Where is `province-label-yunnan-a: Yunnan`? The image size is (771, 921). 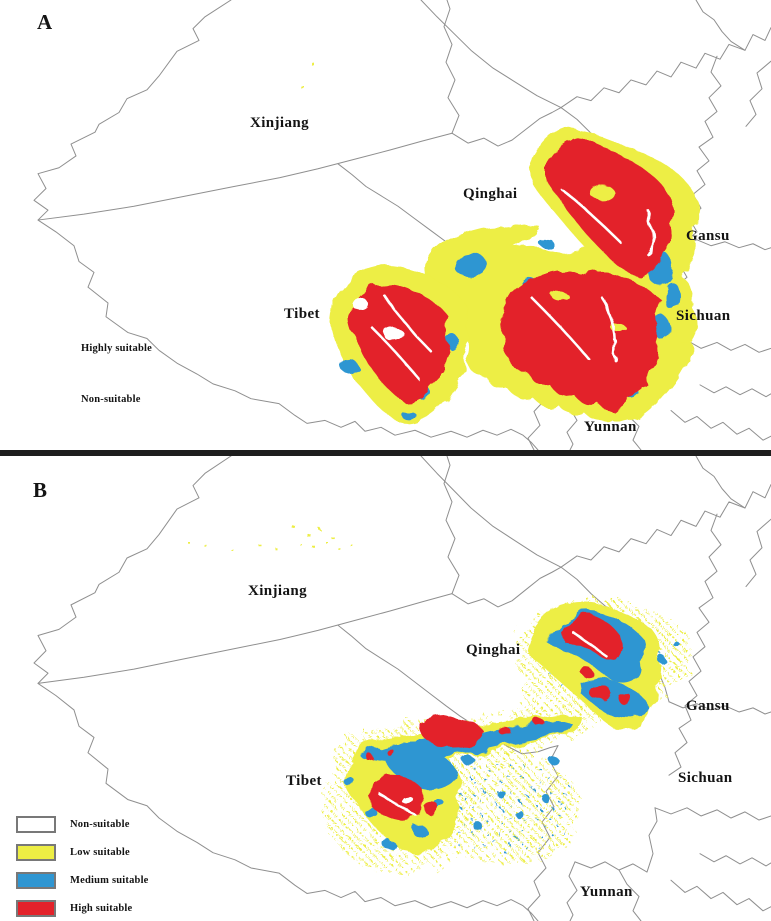 province-label-yunnan-a: Yunnan is located at coordinates (610, 427).